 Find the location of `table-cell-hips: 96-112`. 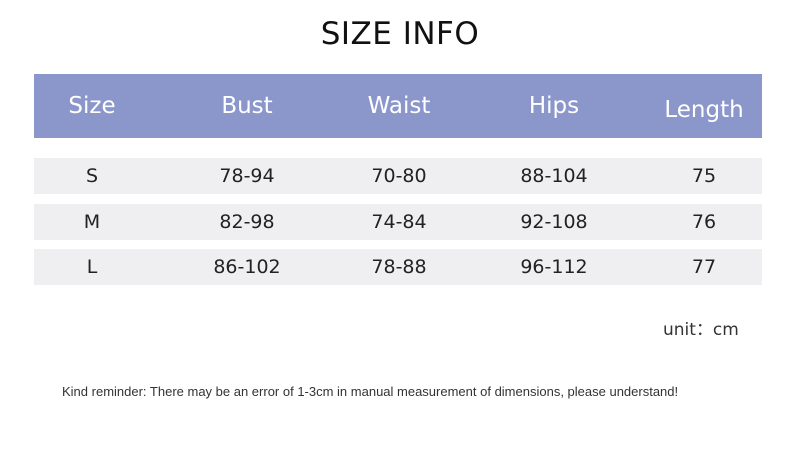

table-cell-hips: 96-112 is located at coordinates (554, 267).